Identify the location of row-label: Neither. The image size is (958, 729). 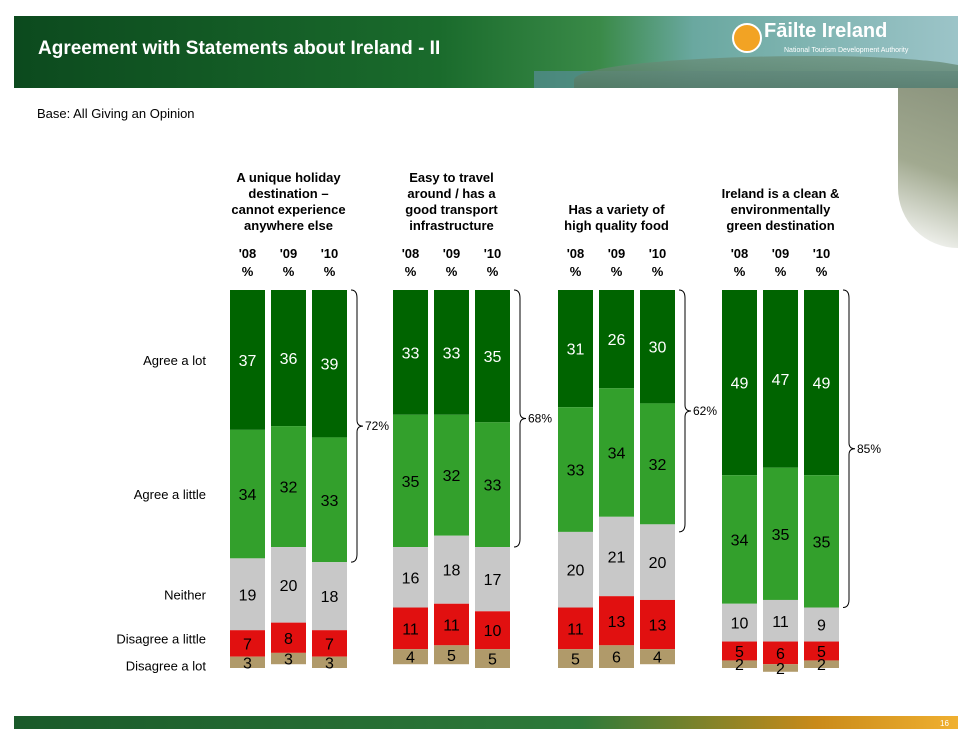
(185, 594).